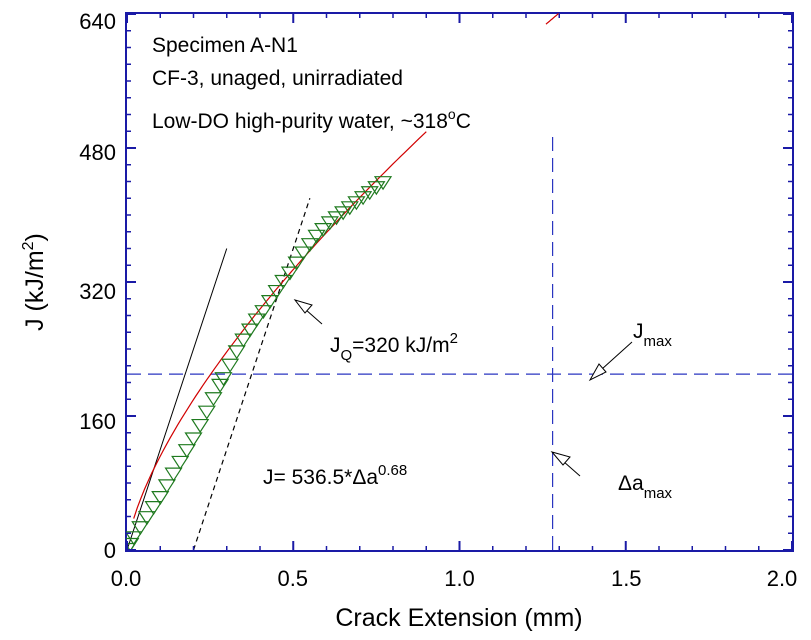 The height and width of the screenshot is (640, 811). What do you see at coordinates (400, 345) in the screenshot?
I see `jq-rest: =320 kJ/m` at bounding box center [400, 345].